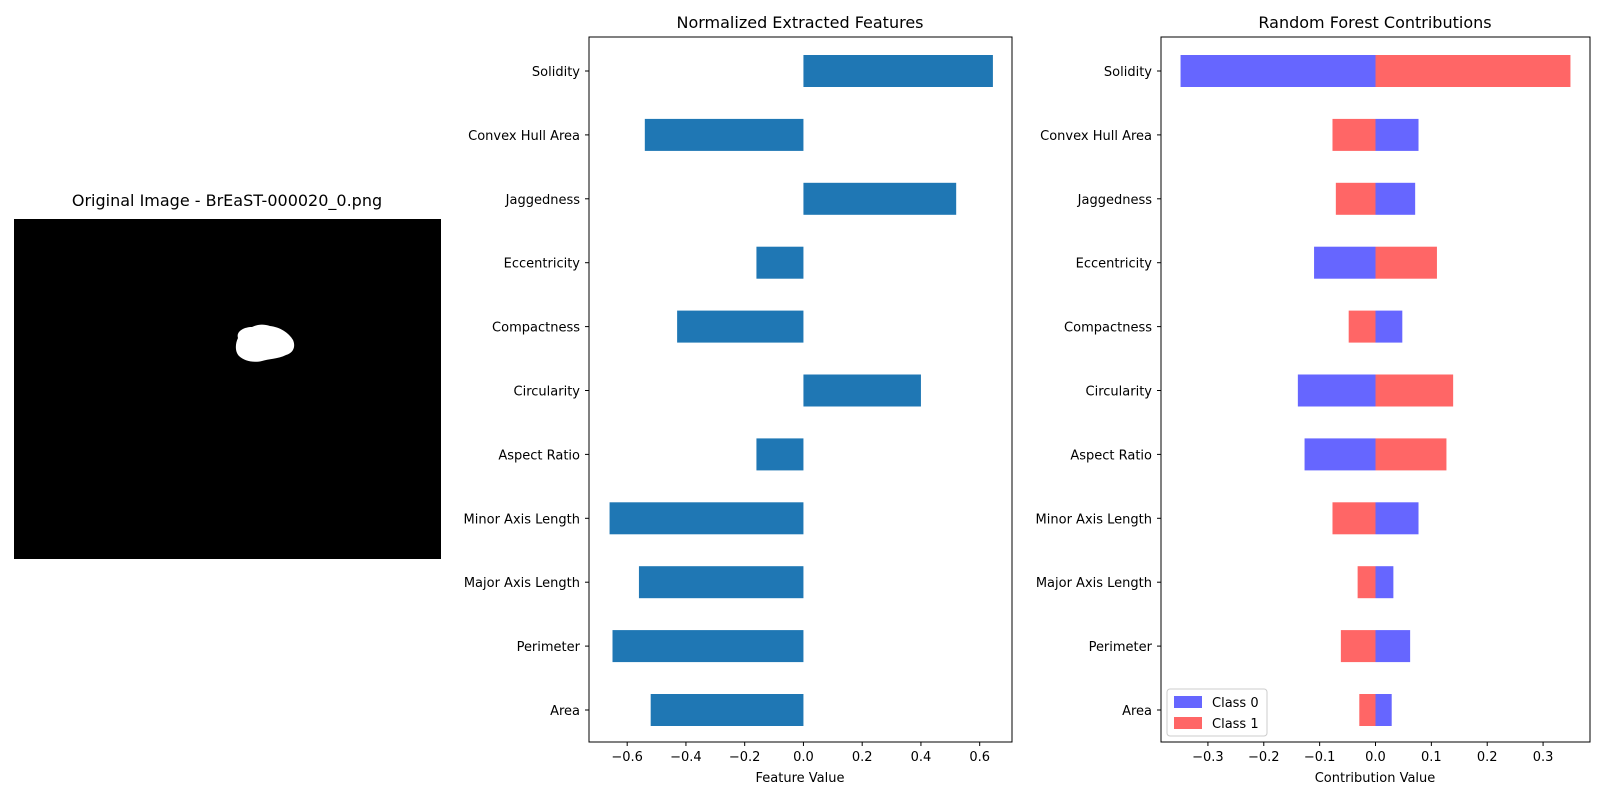  What do you see at coordinates (536, 328) in the screenshot?
I see `features-ytick-label-compactness: Compactness` at bounding box center [536, 328].